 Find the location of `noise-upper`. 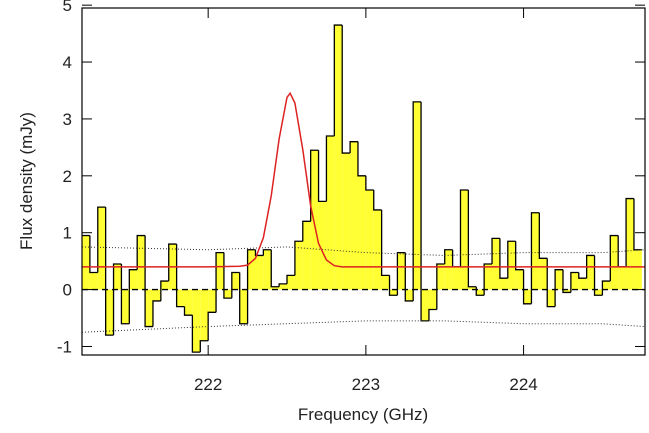

noise-upper is located at coordinates (363, 251).